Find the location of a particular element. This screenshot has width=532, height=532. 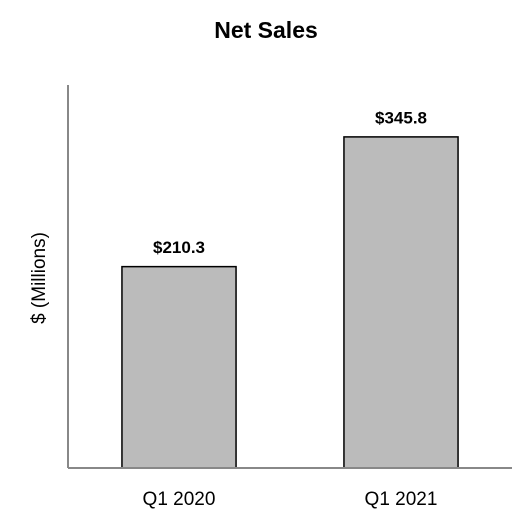

chart-title: Net Sales is located at coordinates (266, 30).